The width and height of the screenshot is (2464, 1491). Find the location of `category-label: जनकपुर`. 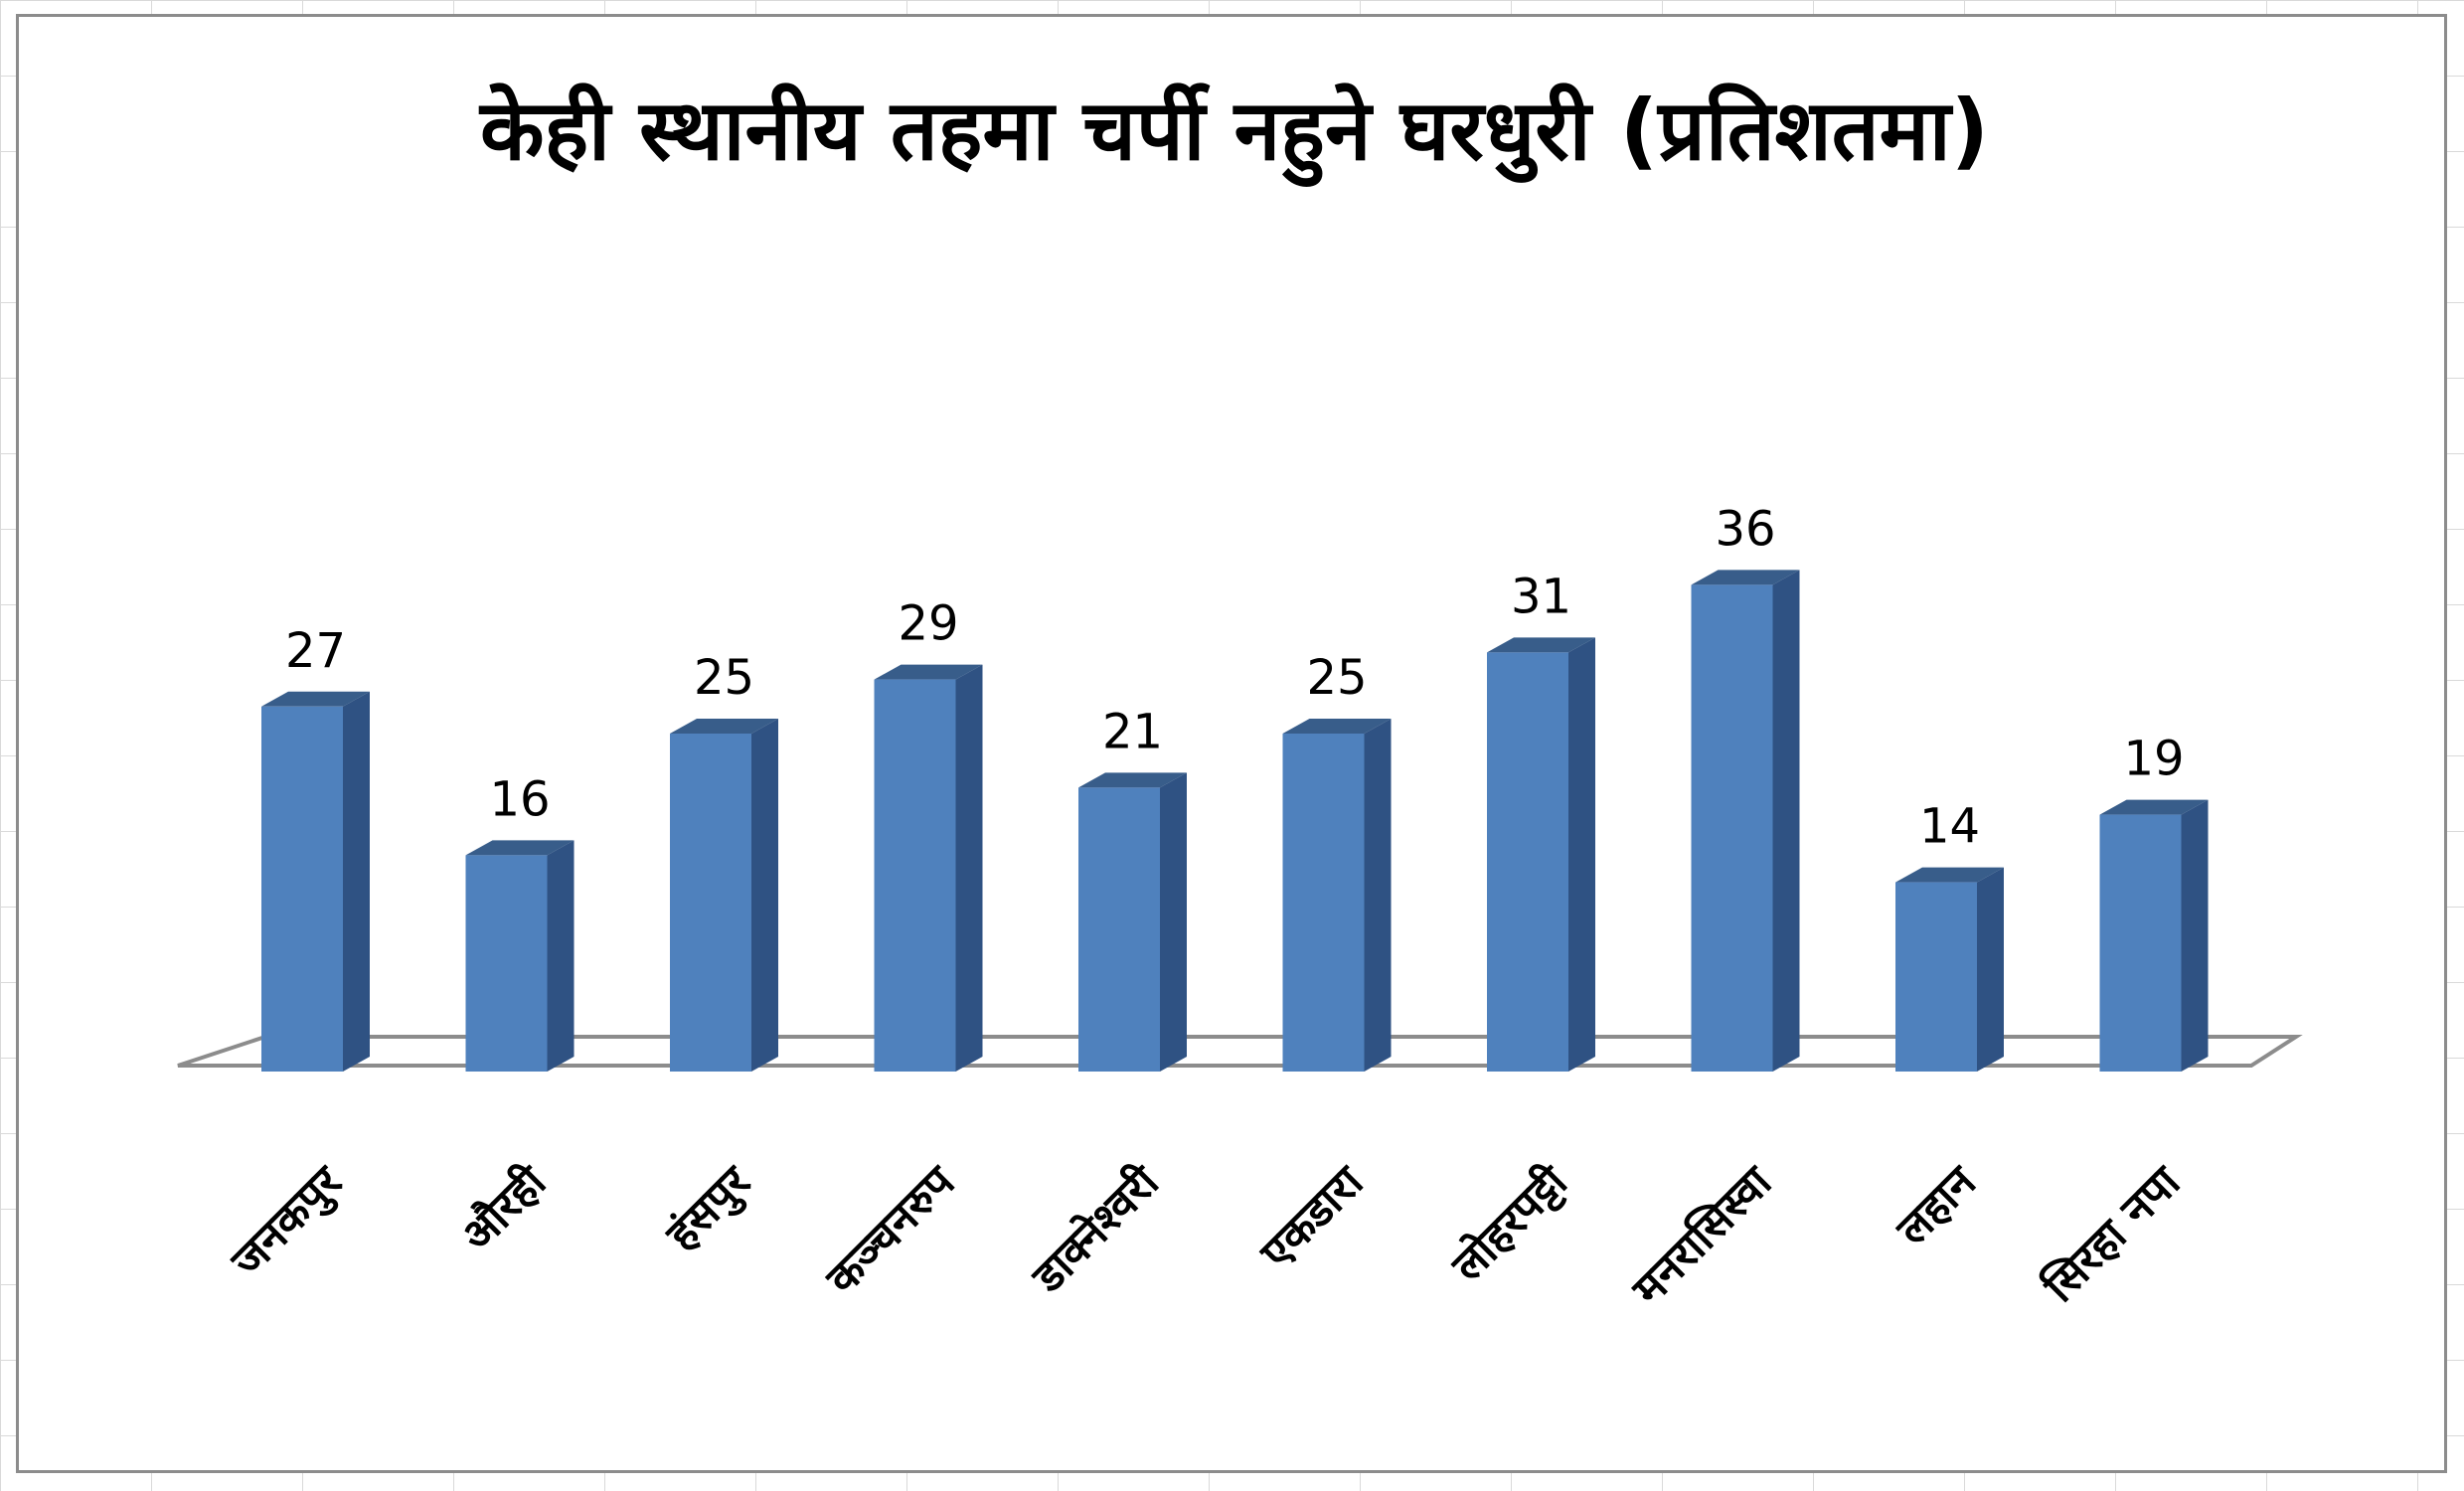

category-label: जनकपुर is located at coordinates (288, 1221).